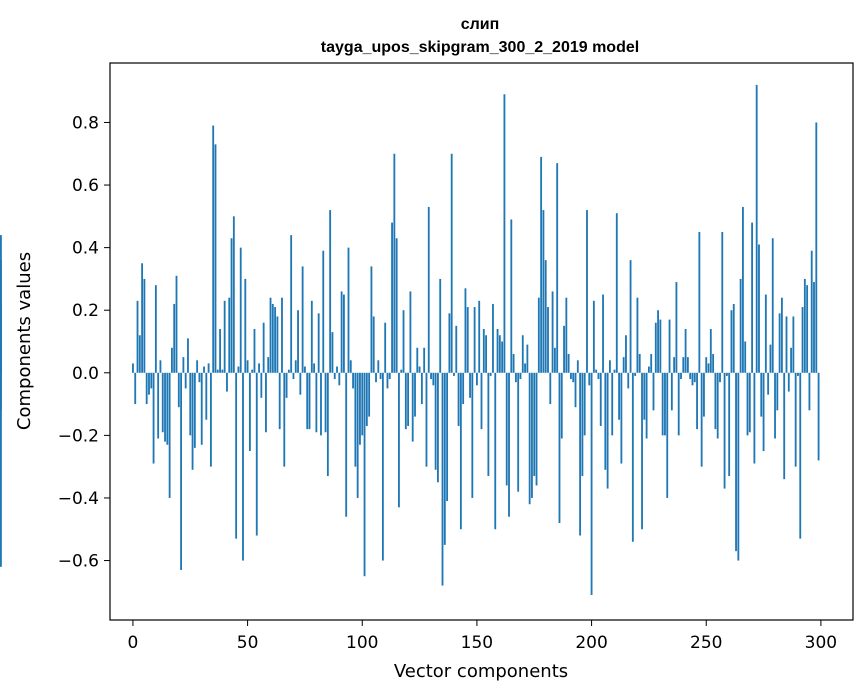  Describe the element at coordinates (78, 499) in the screenshot. I see `y-tick-label: −0.4` at that location.